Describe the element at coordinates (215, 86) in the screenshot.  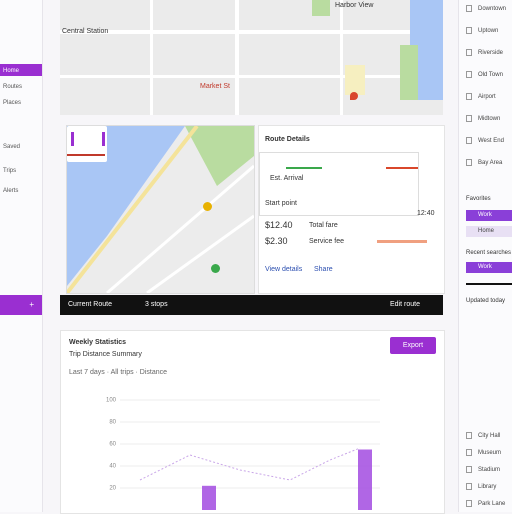
I see `map-label: Market St` at that location.